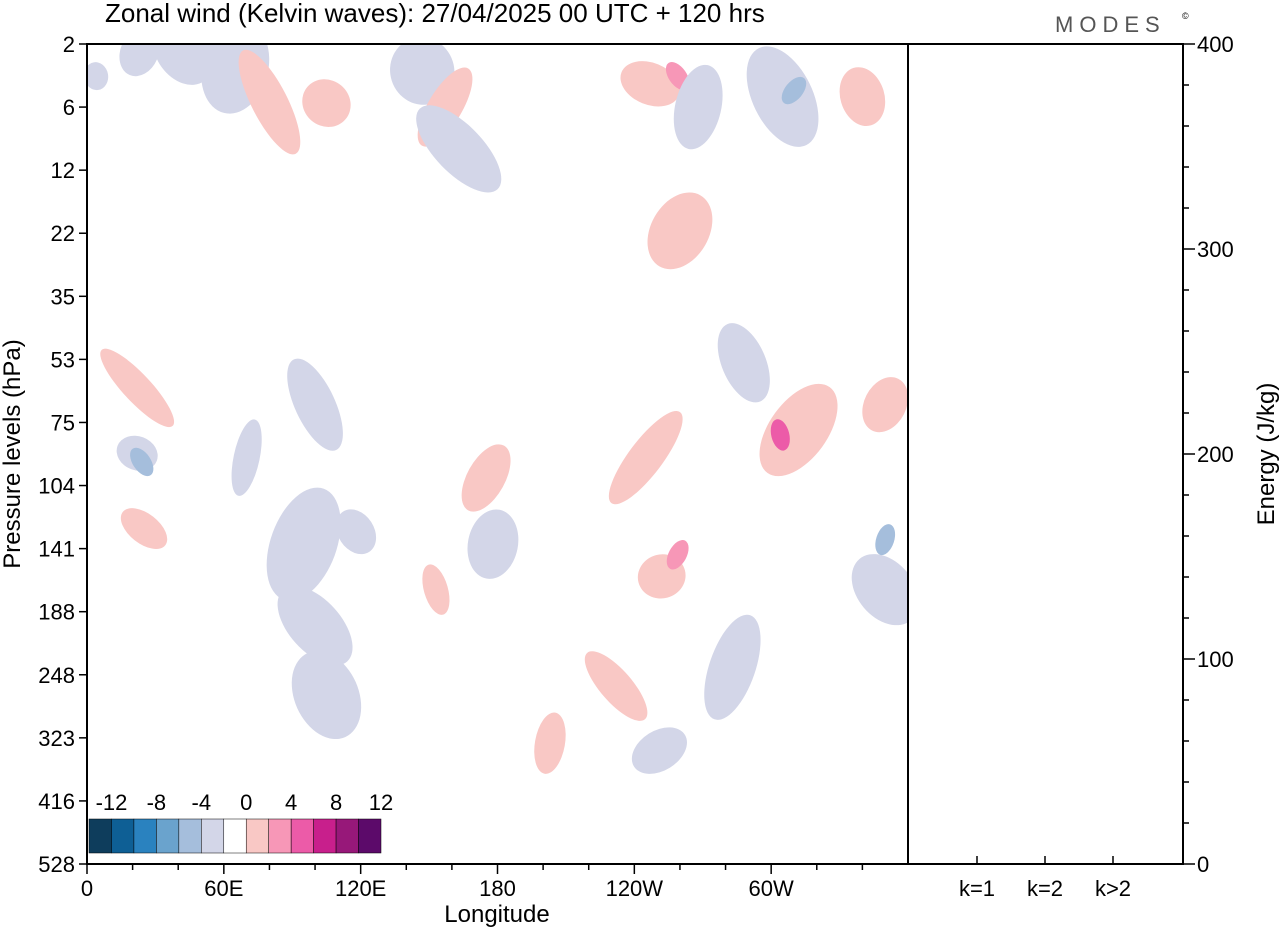  Describe the element at coordinates (56, 801) in the screenshot. I see `y-tick-label: 416` at that location.